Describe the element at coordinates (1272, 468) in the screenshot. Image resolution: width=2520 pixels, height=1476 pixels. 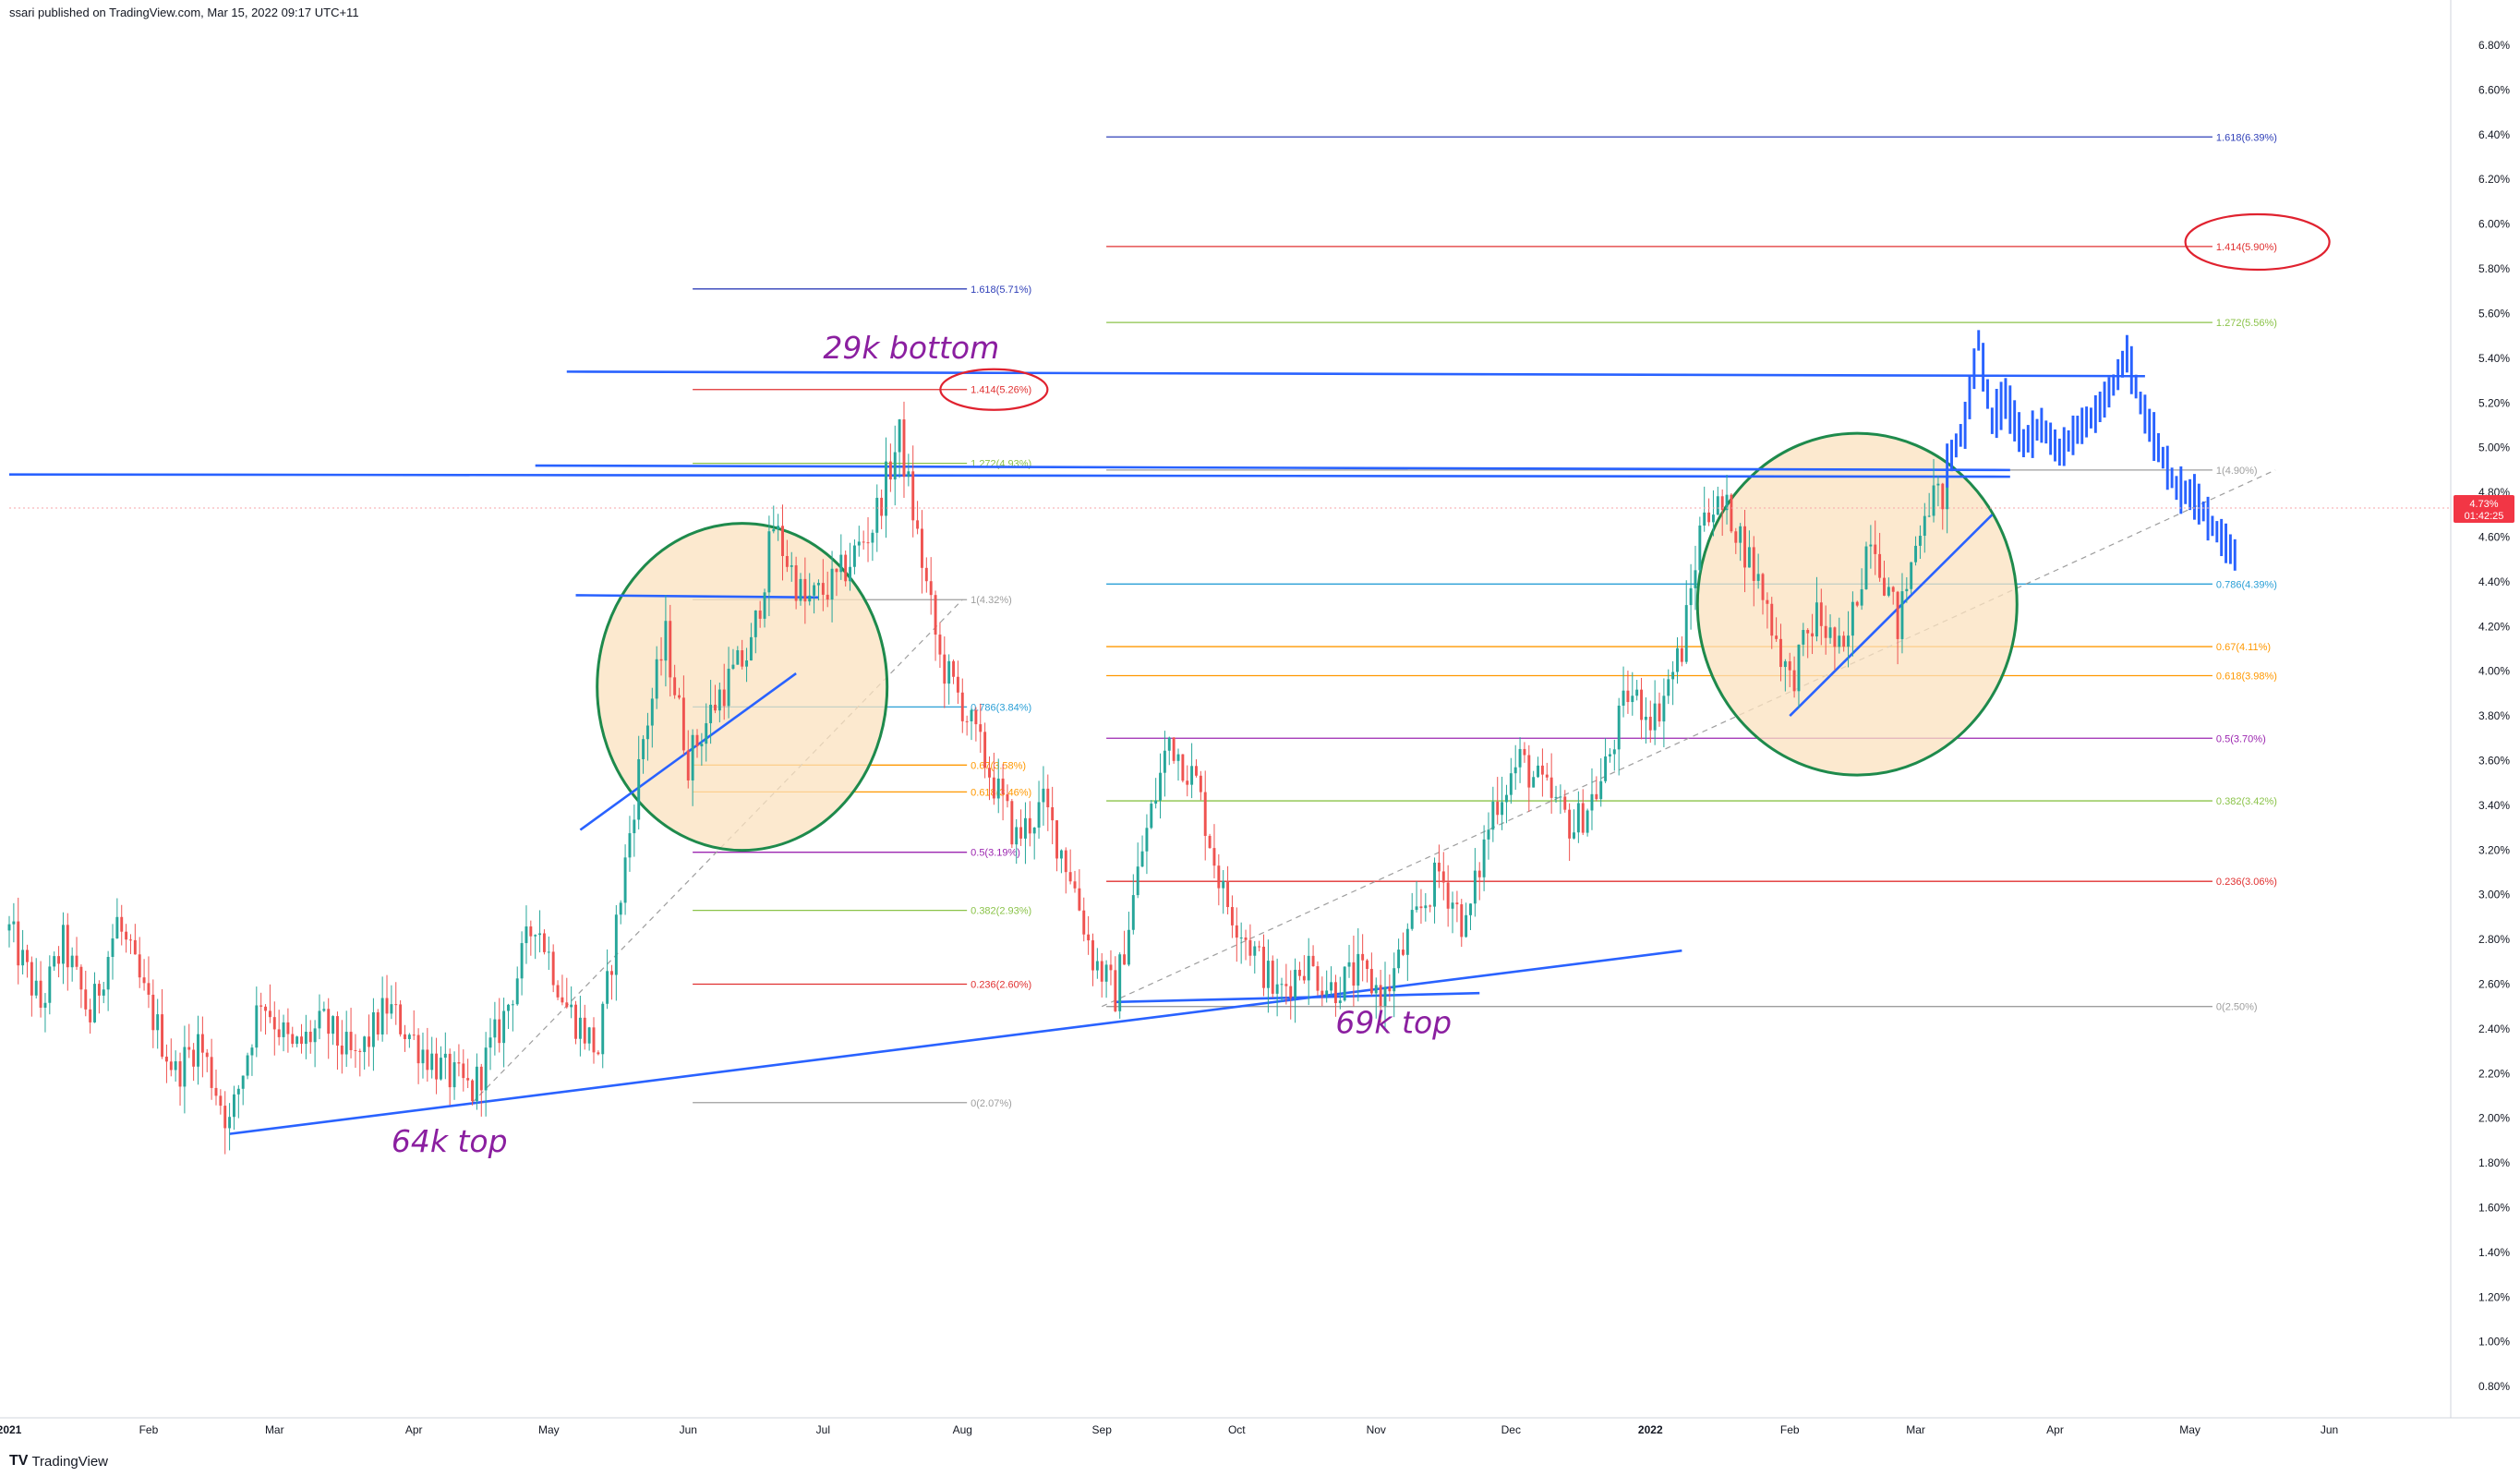
I see `resistance-line-mid` at that location.